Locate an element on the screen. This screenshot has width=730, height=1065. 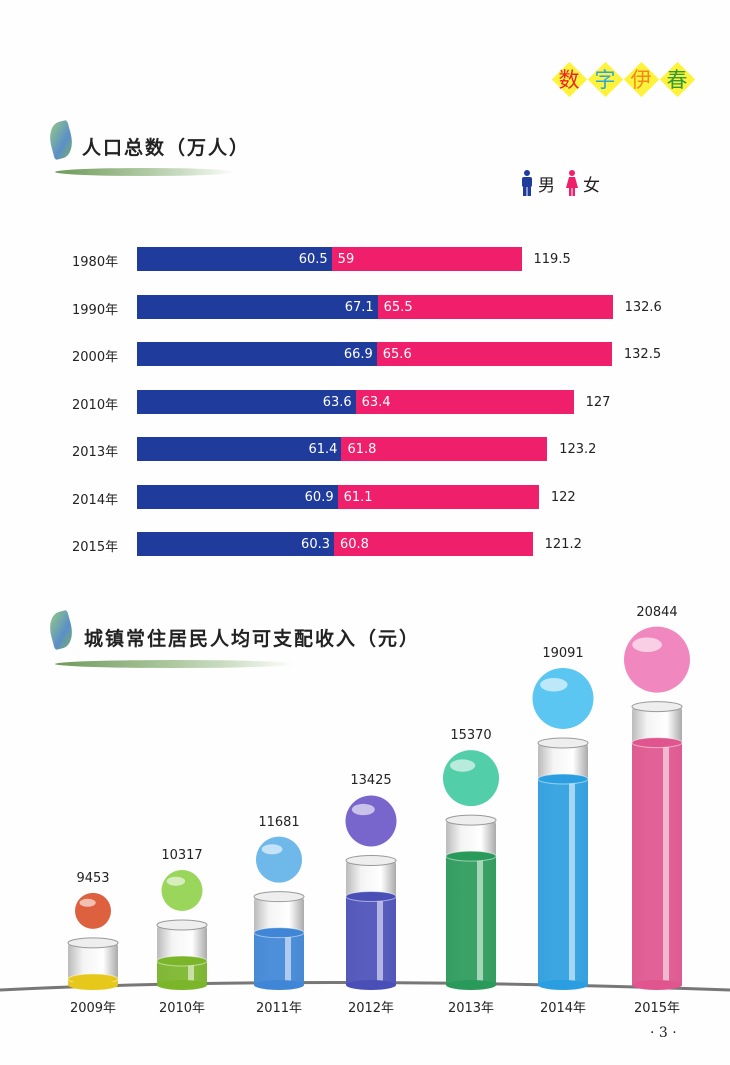
value-male: 67.1 is located at coordinates (359, 307).